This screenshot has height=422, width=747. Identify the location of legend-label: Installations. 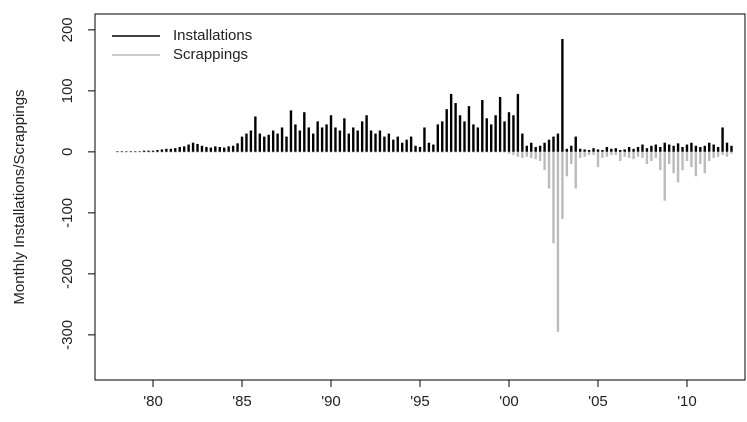
(212, 35).